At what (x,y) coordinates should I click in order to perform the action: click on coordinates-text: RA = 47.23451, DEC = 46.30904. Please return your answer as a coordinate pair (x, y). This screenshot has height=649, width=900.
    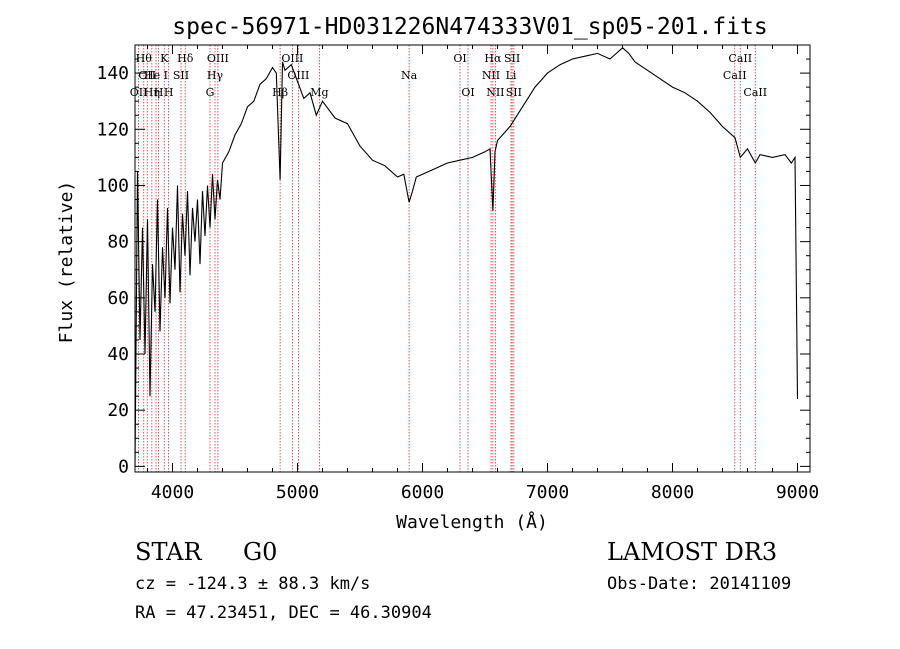
    Looking at the image, I should click on (283, 613).